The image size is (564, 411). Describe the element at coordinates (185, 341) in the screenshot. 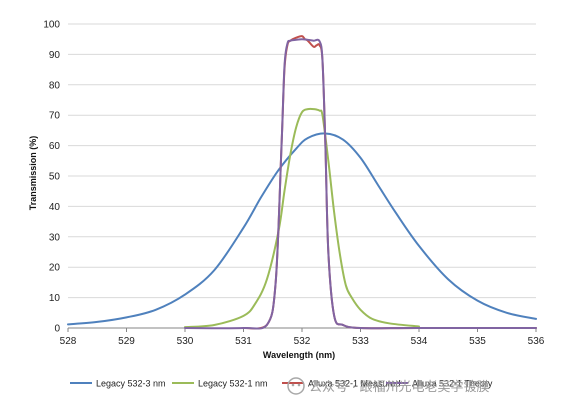

I see `x-tick-label: 530` at that location.